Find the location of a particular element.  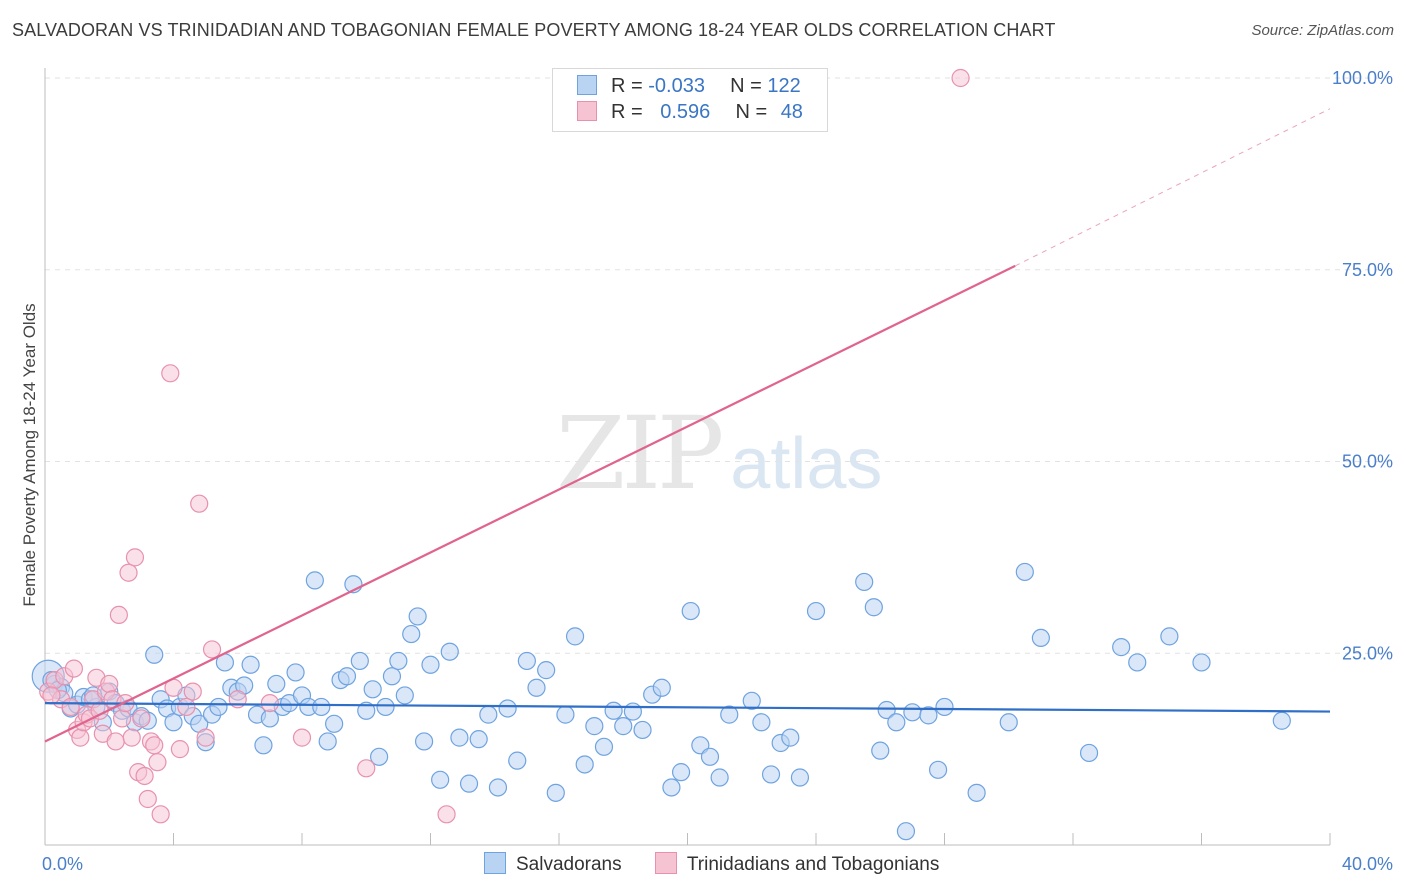

legend-r-value: 0.596 is located at coordinates (685, 112).